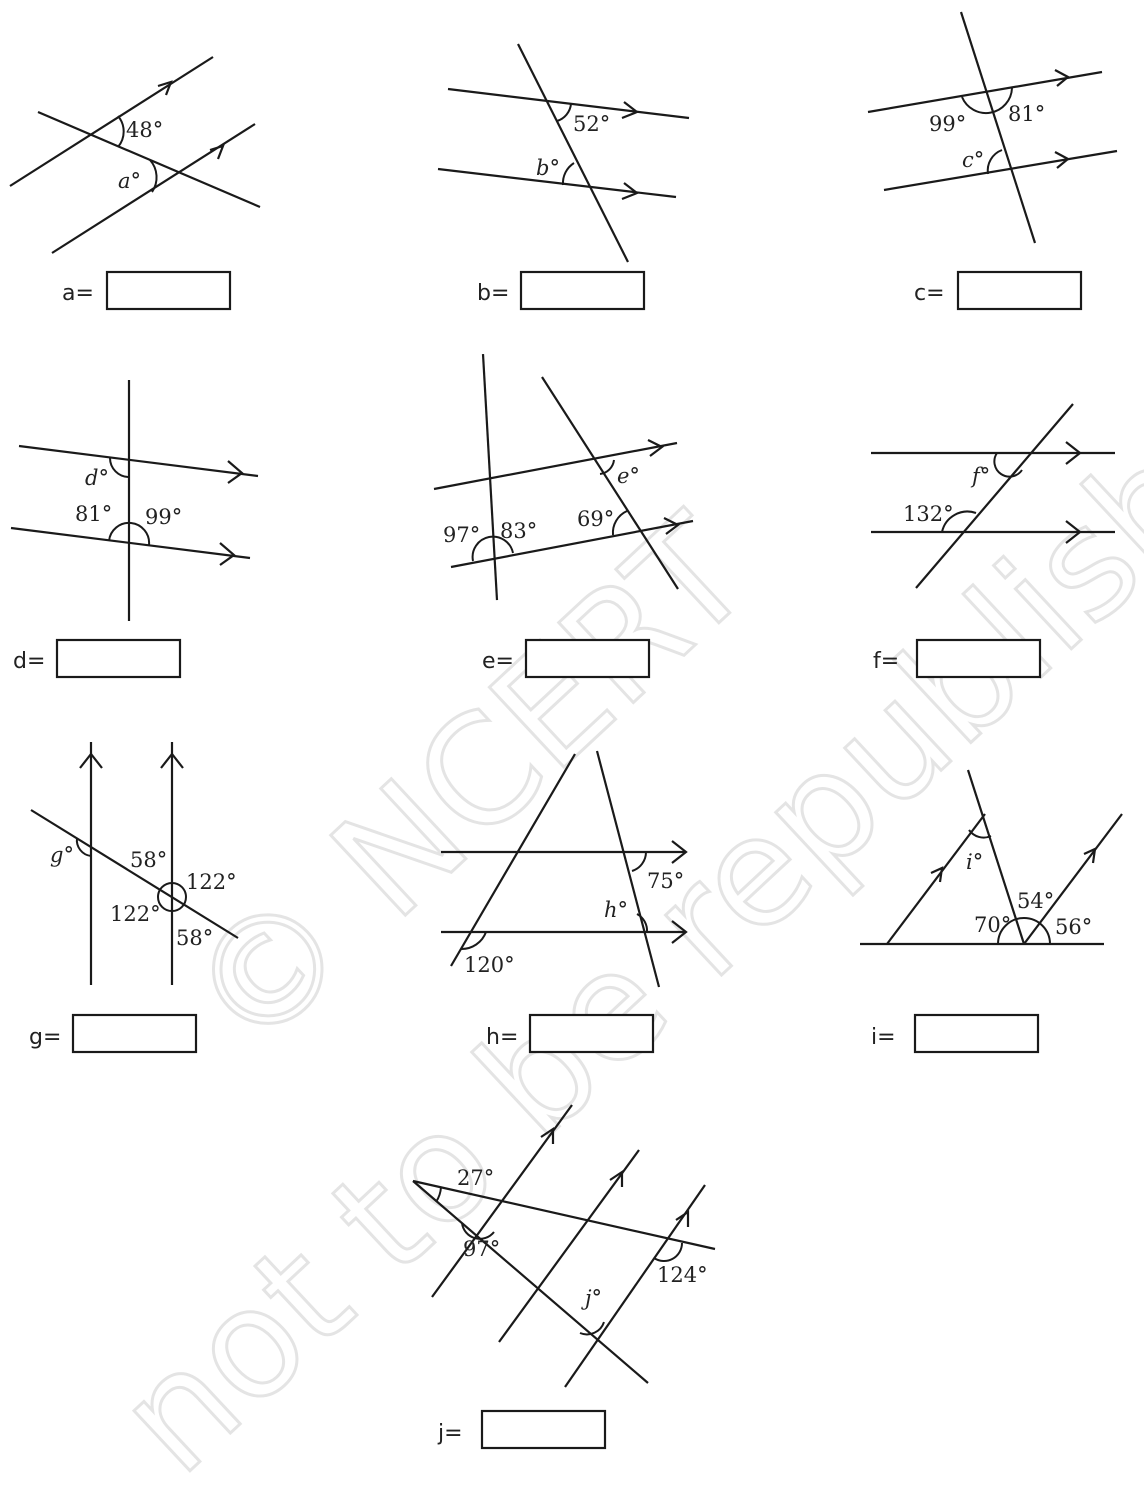 The height and width of the screenshot is (1492, 1144). What do you see at coordinates (883, 1037) in the screenshot?
I see `answer-label: i=` at bounding box center [883, 1037].